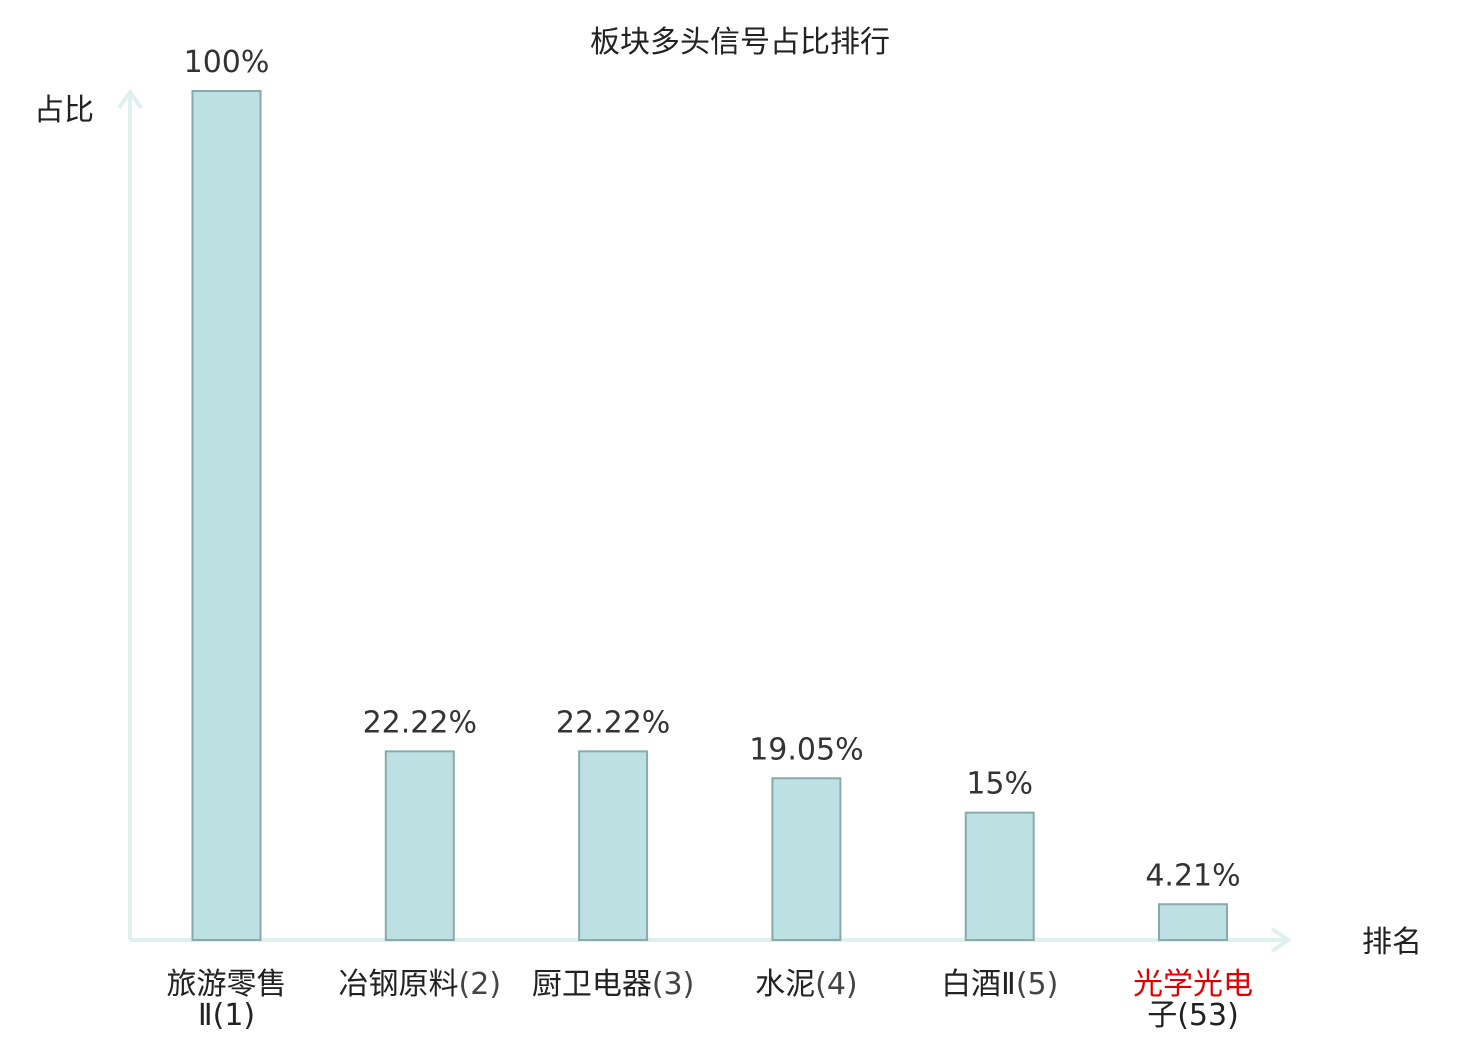 This screenshot has width=1480, height=1040. What do you see at coordinates (806, 984) in the screenshot?
I see `x-tick-label: 水泥(4)` at bounding box center [806, 984].